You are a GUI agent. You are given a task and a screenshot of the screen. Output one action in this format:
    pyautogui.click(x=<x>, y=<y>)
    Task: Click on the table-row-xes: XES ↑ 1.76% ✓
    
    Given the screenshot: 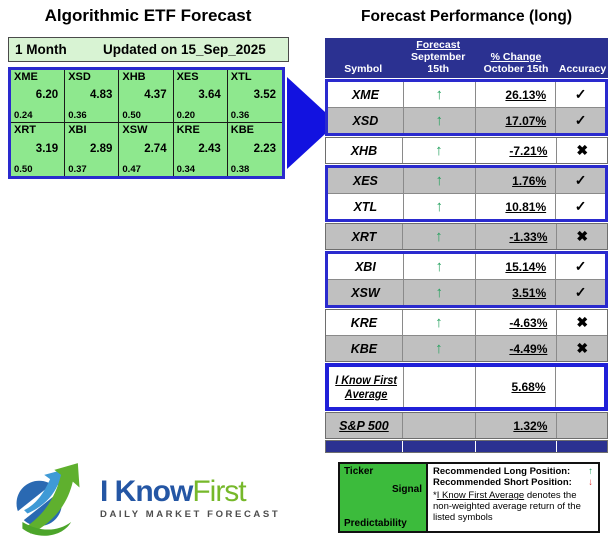 What is the action you would take?
    pyautogui.click(x=466, y=180)
    